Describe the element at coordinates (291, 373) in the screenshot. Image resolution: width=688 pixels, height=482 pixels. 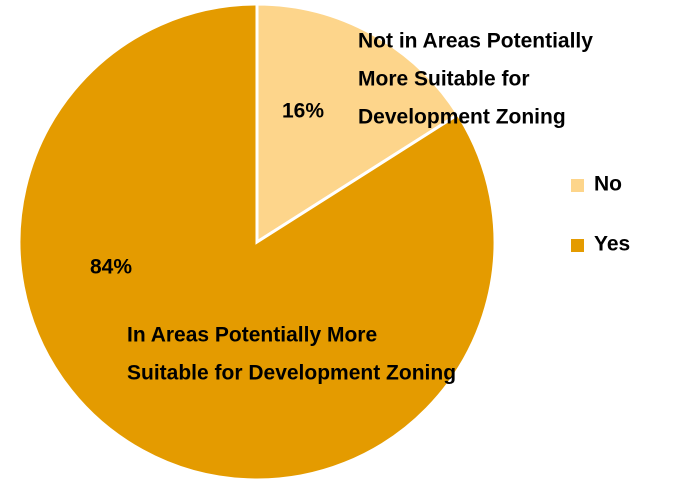
I see `annotation: Suitable for Development Zoning` at that location.